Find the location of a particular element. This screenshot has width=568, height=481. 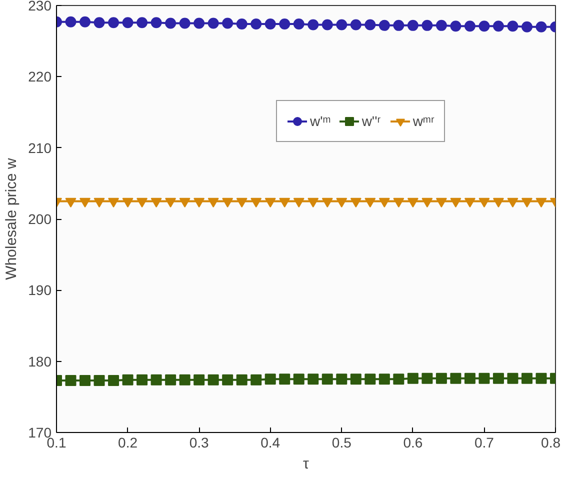

x-tick-label: 0.6 is located at coordinates (413, 442).